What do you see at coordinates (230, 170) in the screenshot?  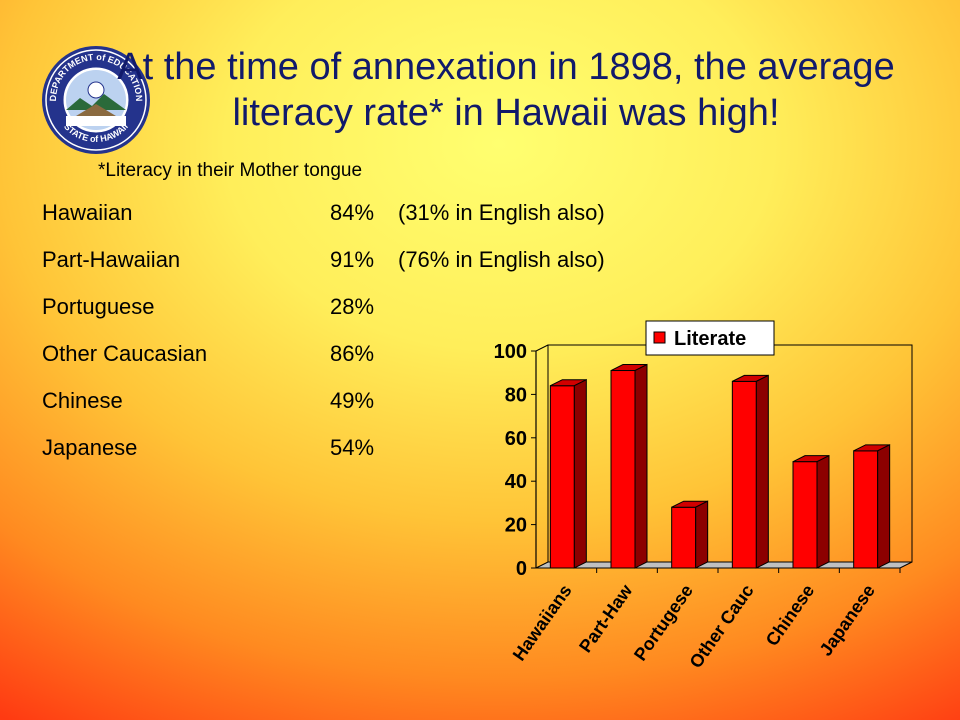 I see `literacy-footnote: *Literacy in their Mother tongue` at bounding box center [230, 170].